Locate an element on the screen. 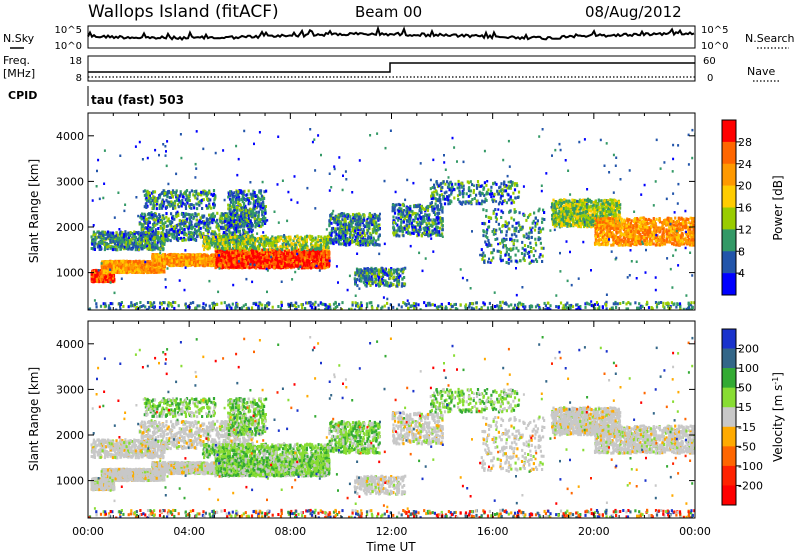 The height and width of the screenshot is (554, 800). nsky-label: N.Sky is located at coordinates (19, 38).